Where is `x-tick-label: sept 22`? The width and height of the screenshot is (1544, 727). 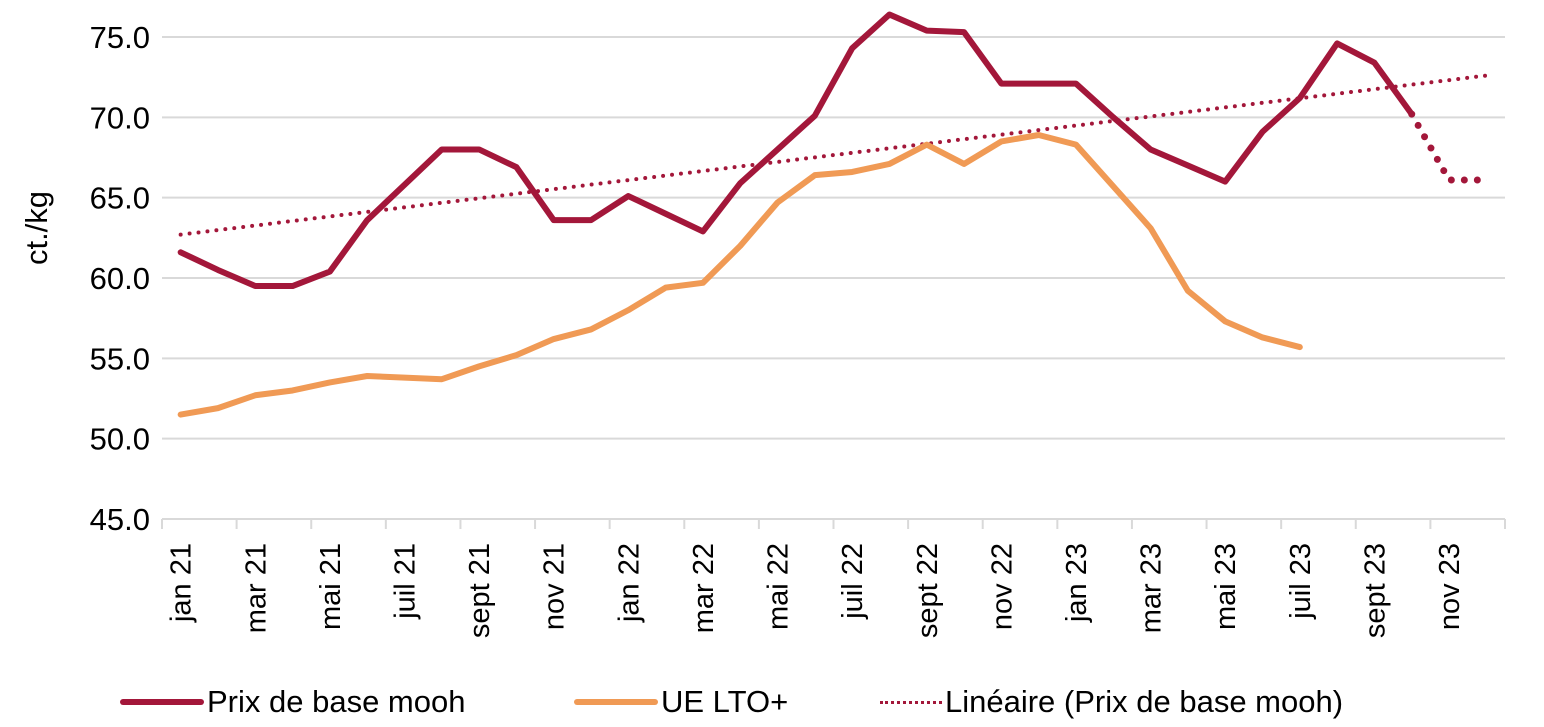
x-tick-label: sept 22 is located at coordinates (928, 590).